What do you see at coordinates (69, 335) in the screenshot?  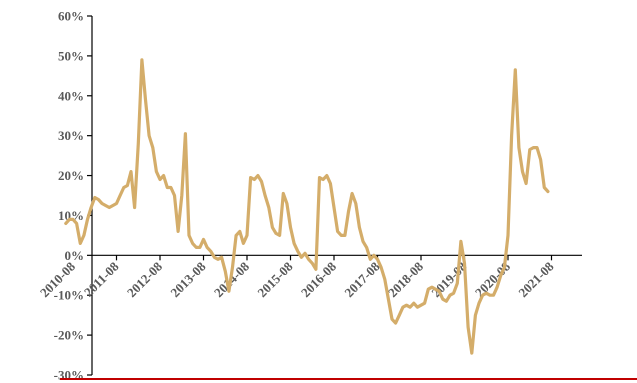 I see `y-tick-label: -20%` at bounding box center [69, 335].